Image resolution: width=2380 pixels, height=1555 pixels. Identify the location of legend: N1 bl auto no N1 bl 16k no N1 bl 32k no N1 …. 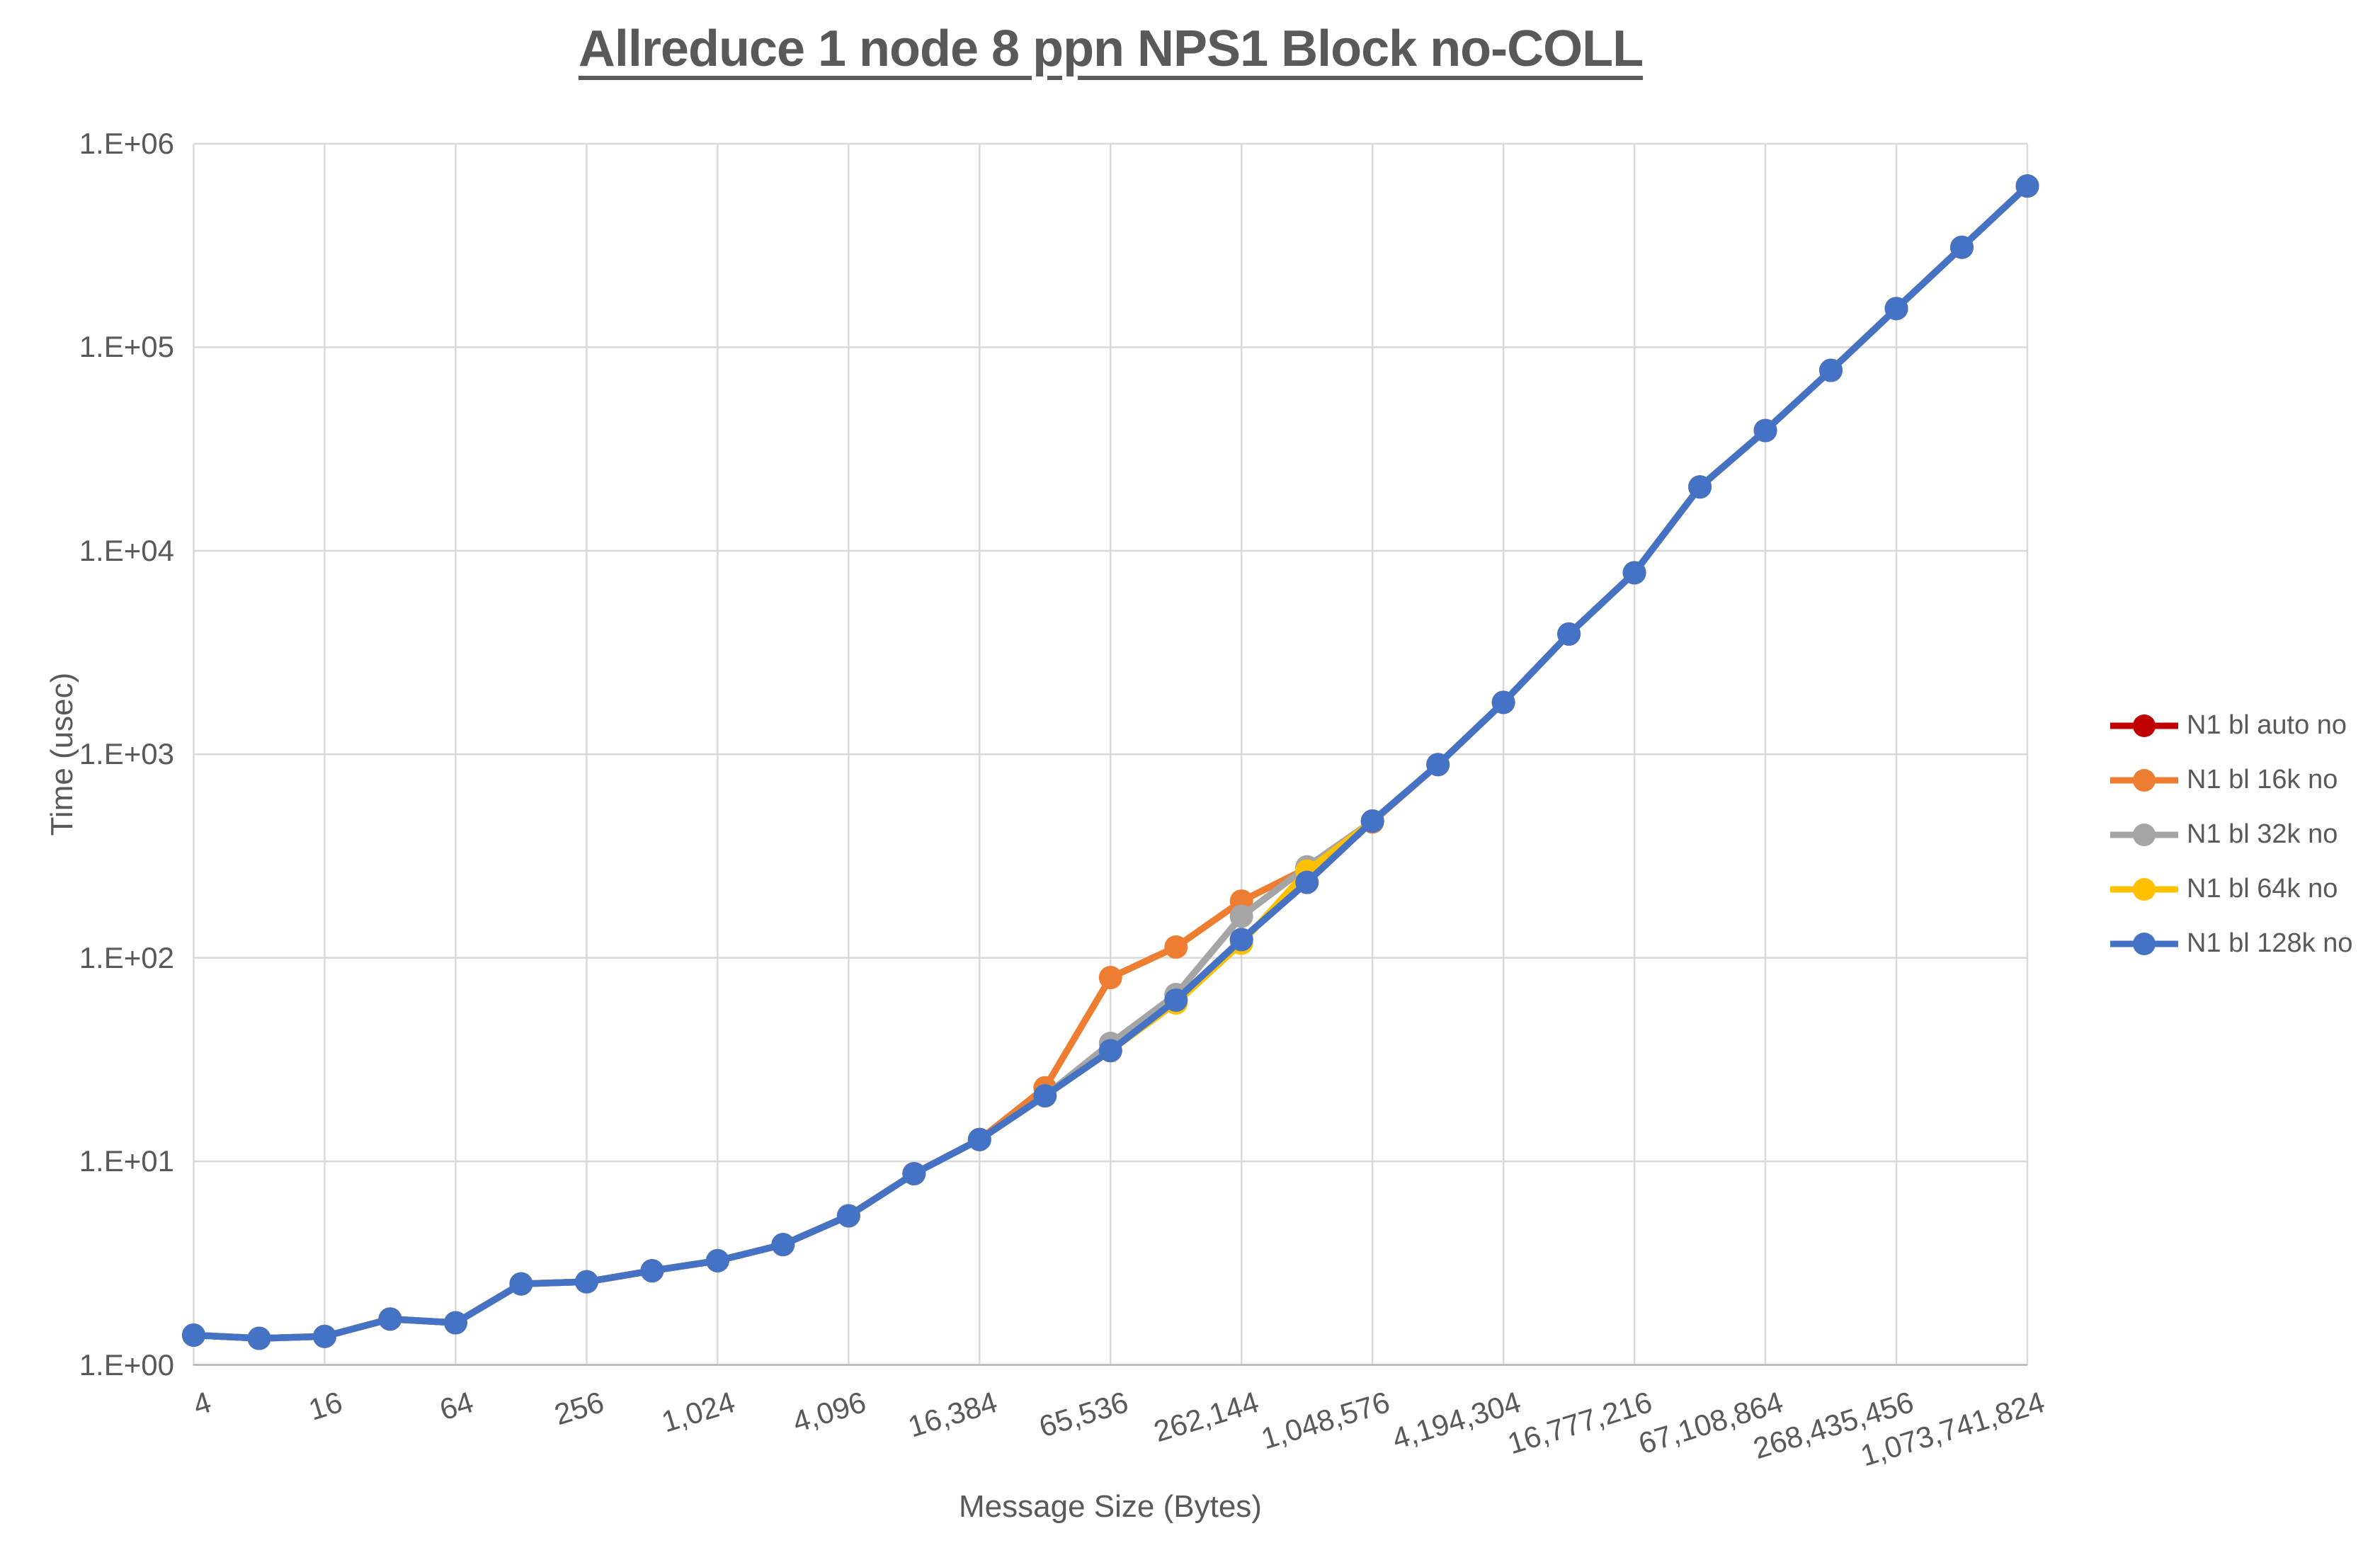
(2231, 834).